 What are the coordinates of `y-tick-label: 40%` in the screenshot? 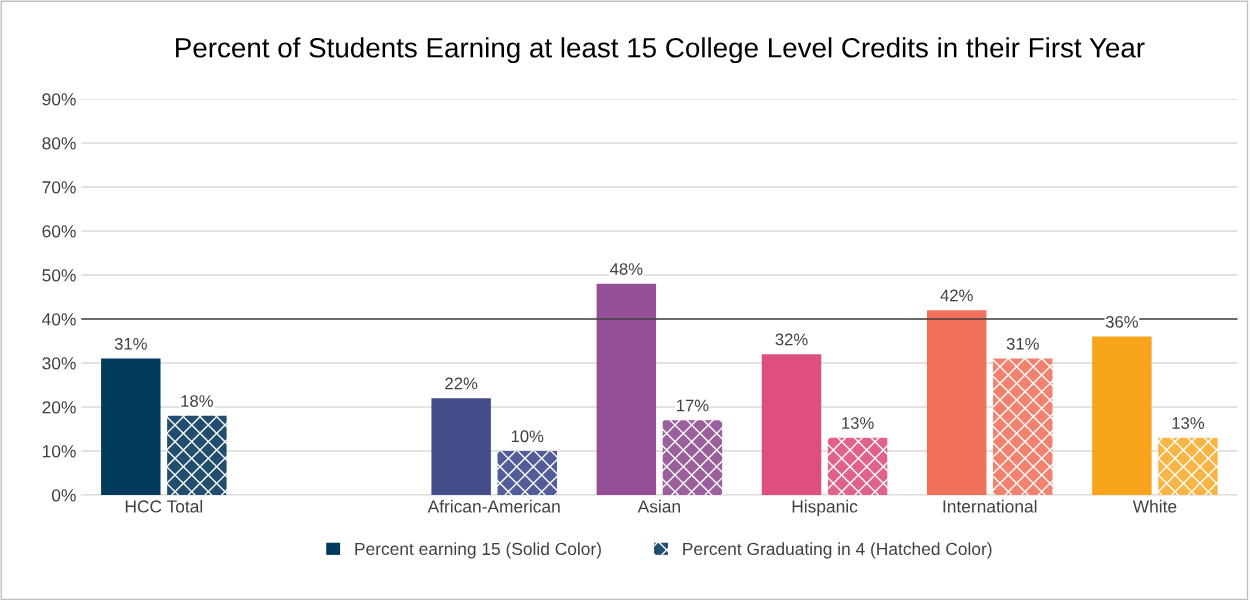 It's located at (59, 319).